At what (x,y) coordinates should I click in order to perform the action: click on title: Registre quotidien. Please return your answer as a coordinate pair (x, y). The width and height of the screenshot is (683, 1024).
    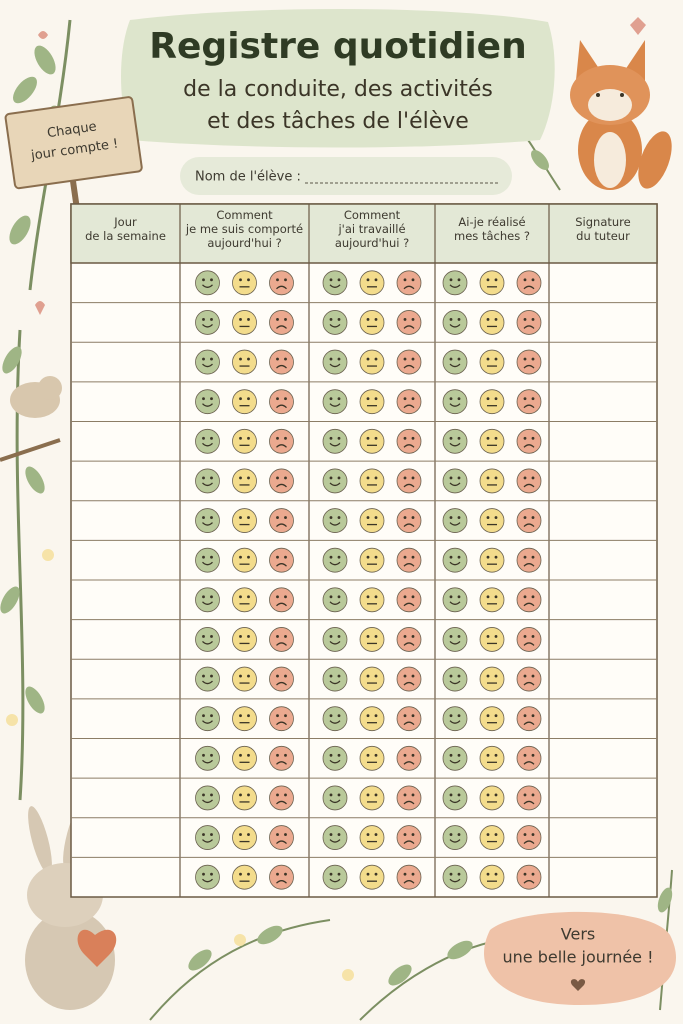
    Looking at the image, I should click on (337, 46).